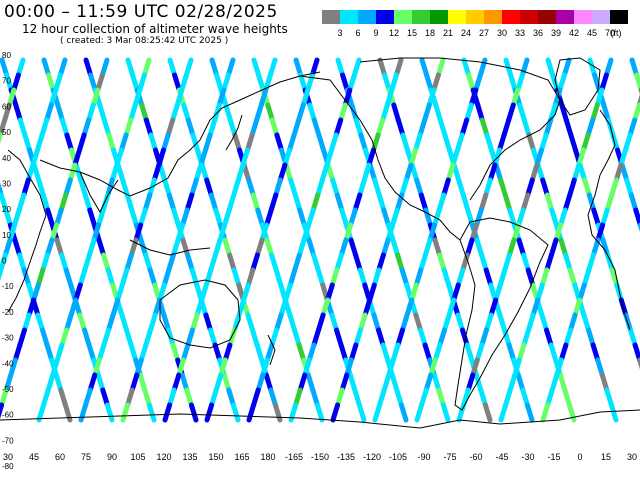  I want to click on longitude-label: 165, so click(241, 457).